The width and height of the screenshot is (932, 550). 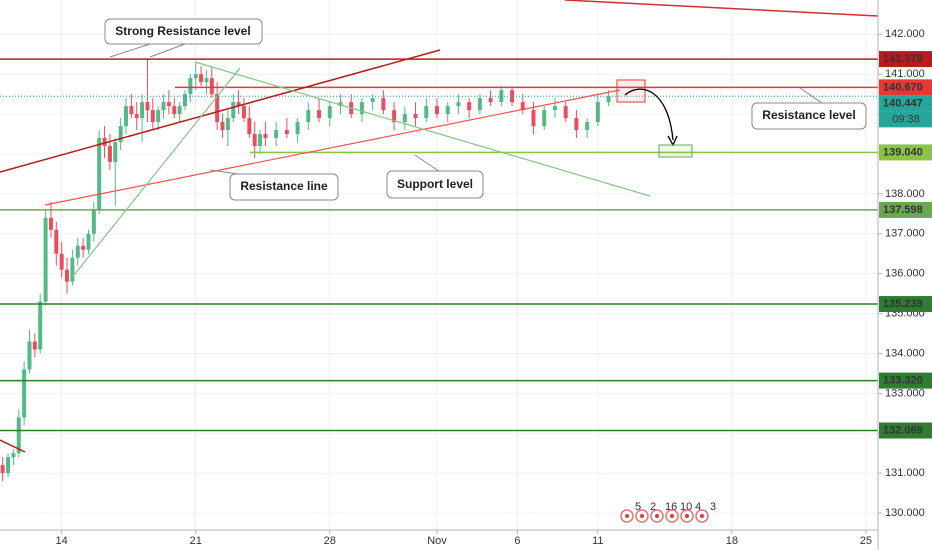 What do you see at coordinates (698, 507) in the screenshot?
I see `event-count: 4` at bounding box center [698, 507].